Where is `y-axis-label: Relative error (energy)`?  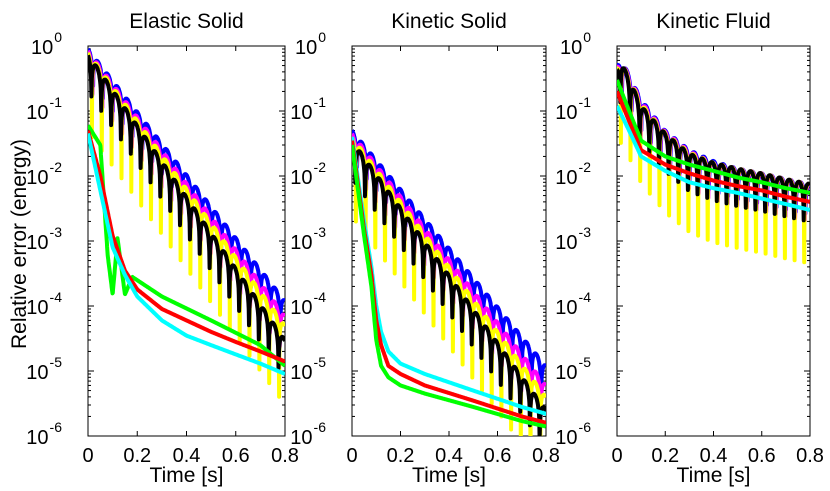
y-axis-label: Relative error (energy) is located at coordinates (19, 244).